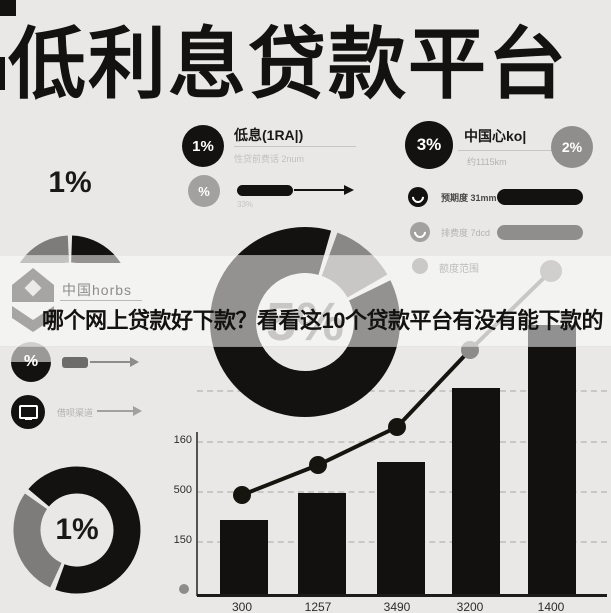 The width and height of the screenshot is (611, 613). Describe the element at coordinates (572, 147) in the screenshot. I see `china-badge-right: 2%` at that location.